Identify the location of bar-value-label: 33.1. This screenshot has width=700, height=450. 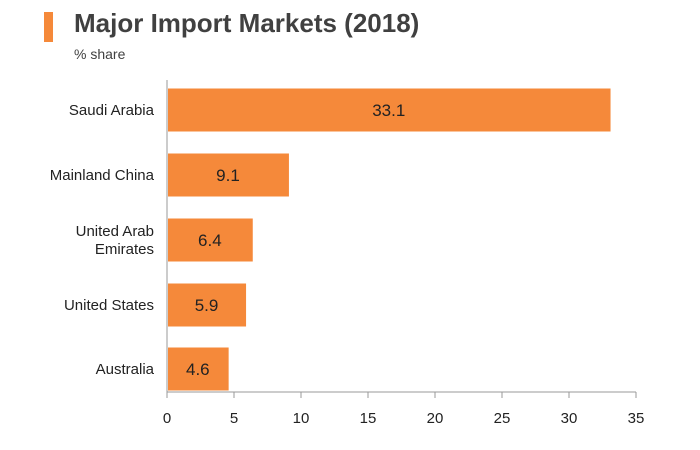
(388, 110).